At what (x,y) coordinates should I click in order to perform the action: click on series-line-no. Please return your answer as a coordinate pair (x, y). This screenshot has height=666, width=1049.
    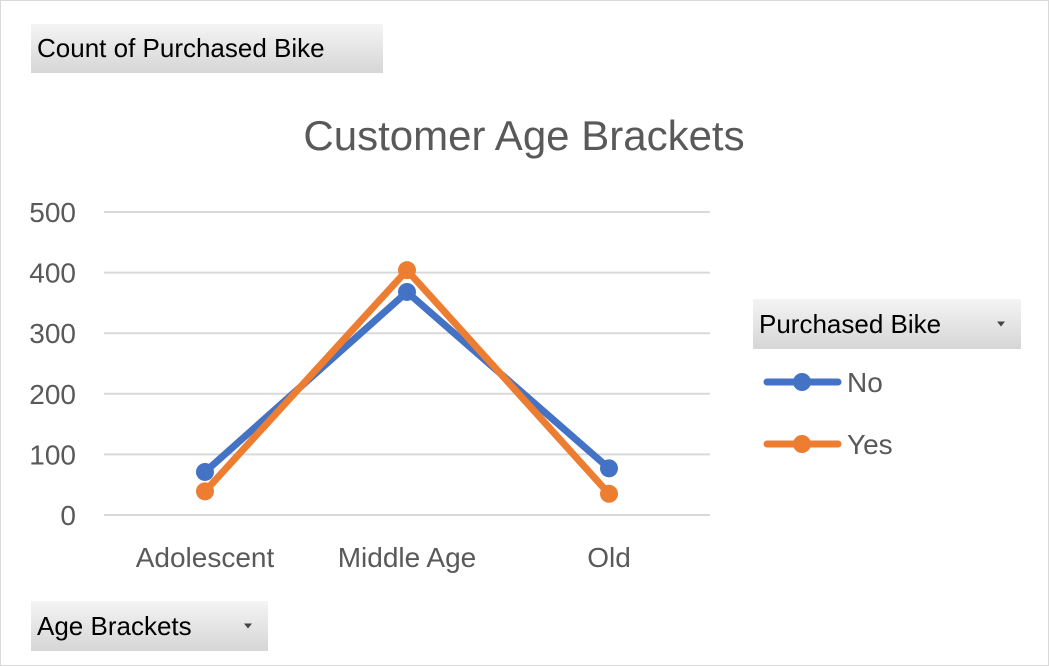
    Looking at the image, I should click on (407, 382).